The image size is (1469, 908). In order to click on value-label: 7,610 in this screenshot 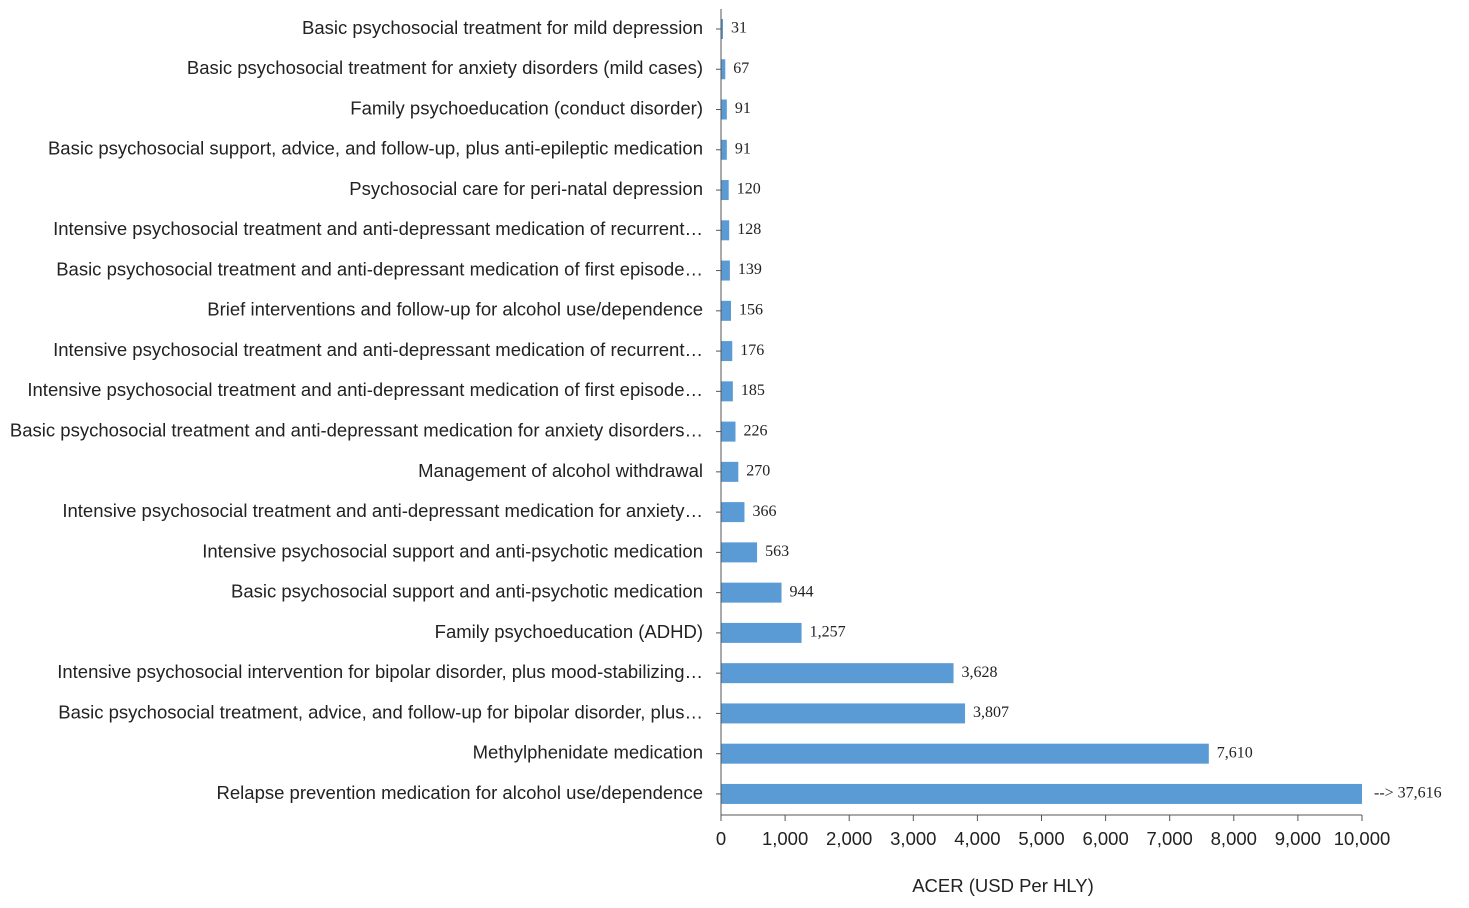, I will do `click(1235, 752)`.